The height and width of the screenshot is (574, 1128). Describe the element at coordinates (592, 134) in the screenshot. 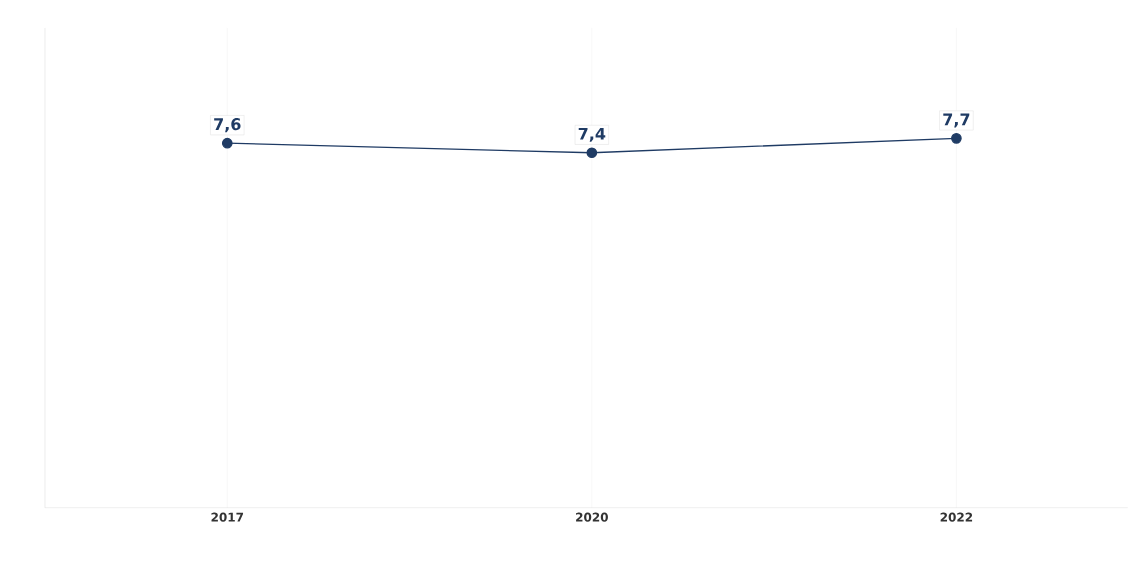

I see `data-label: 7,4` at that location.